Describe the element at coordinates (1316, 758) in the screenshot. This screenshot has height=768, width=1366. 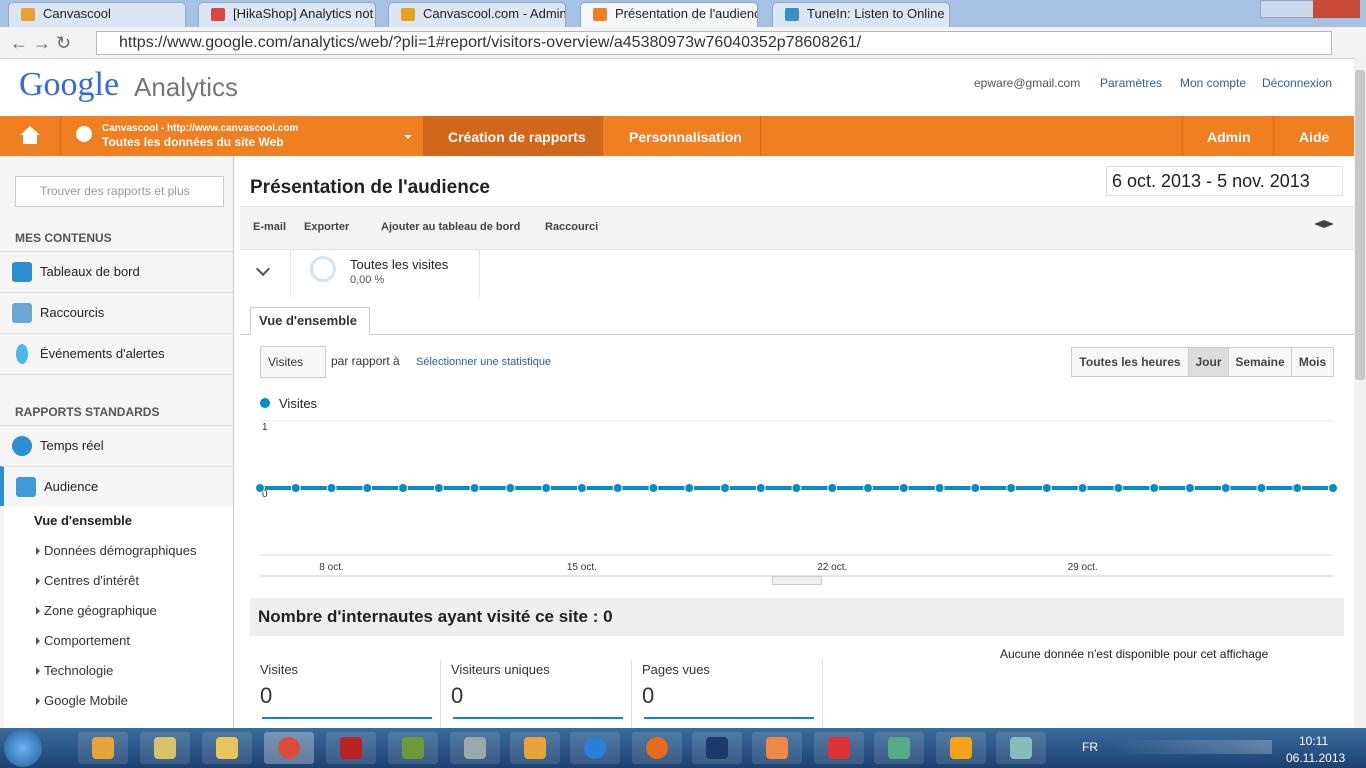
I see `clock-date: 06.11.2013` at that location.